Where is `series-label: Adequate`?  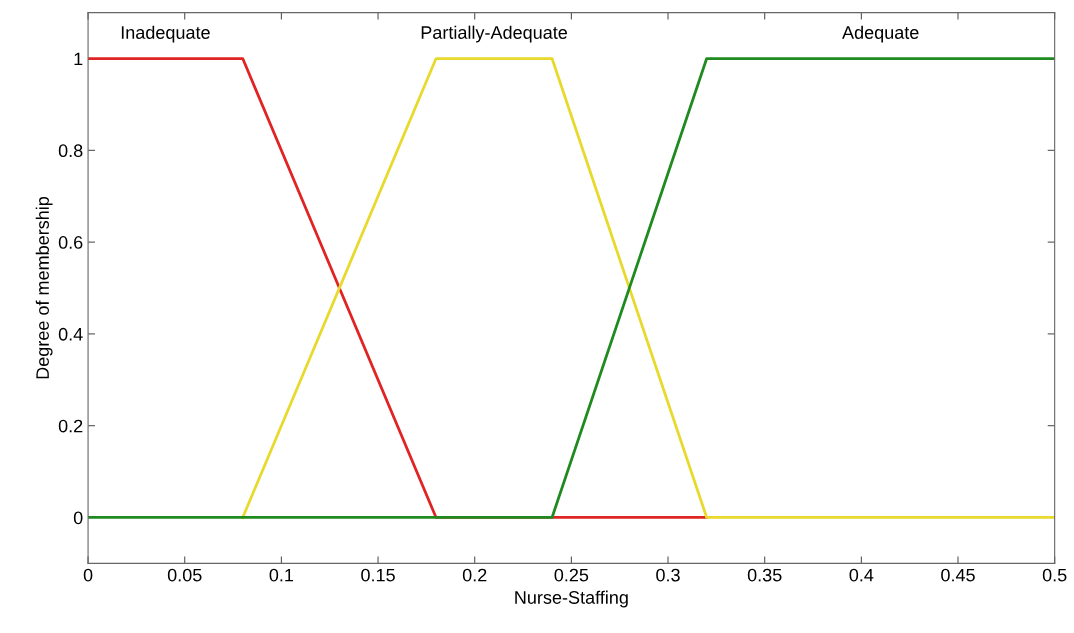
series-label: Adequate is located at coordinates (880, 34).